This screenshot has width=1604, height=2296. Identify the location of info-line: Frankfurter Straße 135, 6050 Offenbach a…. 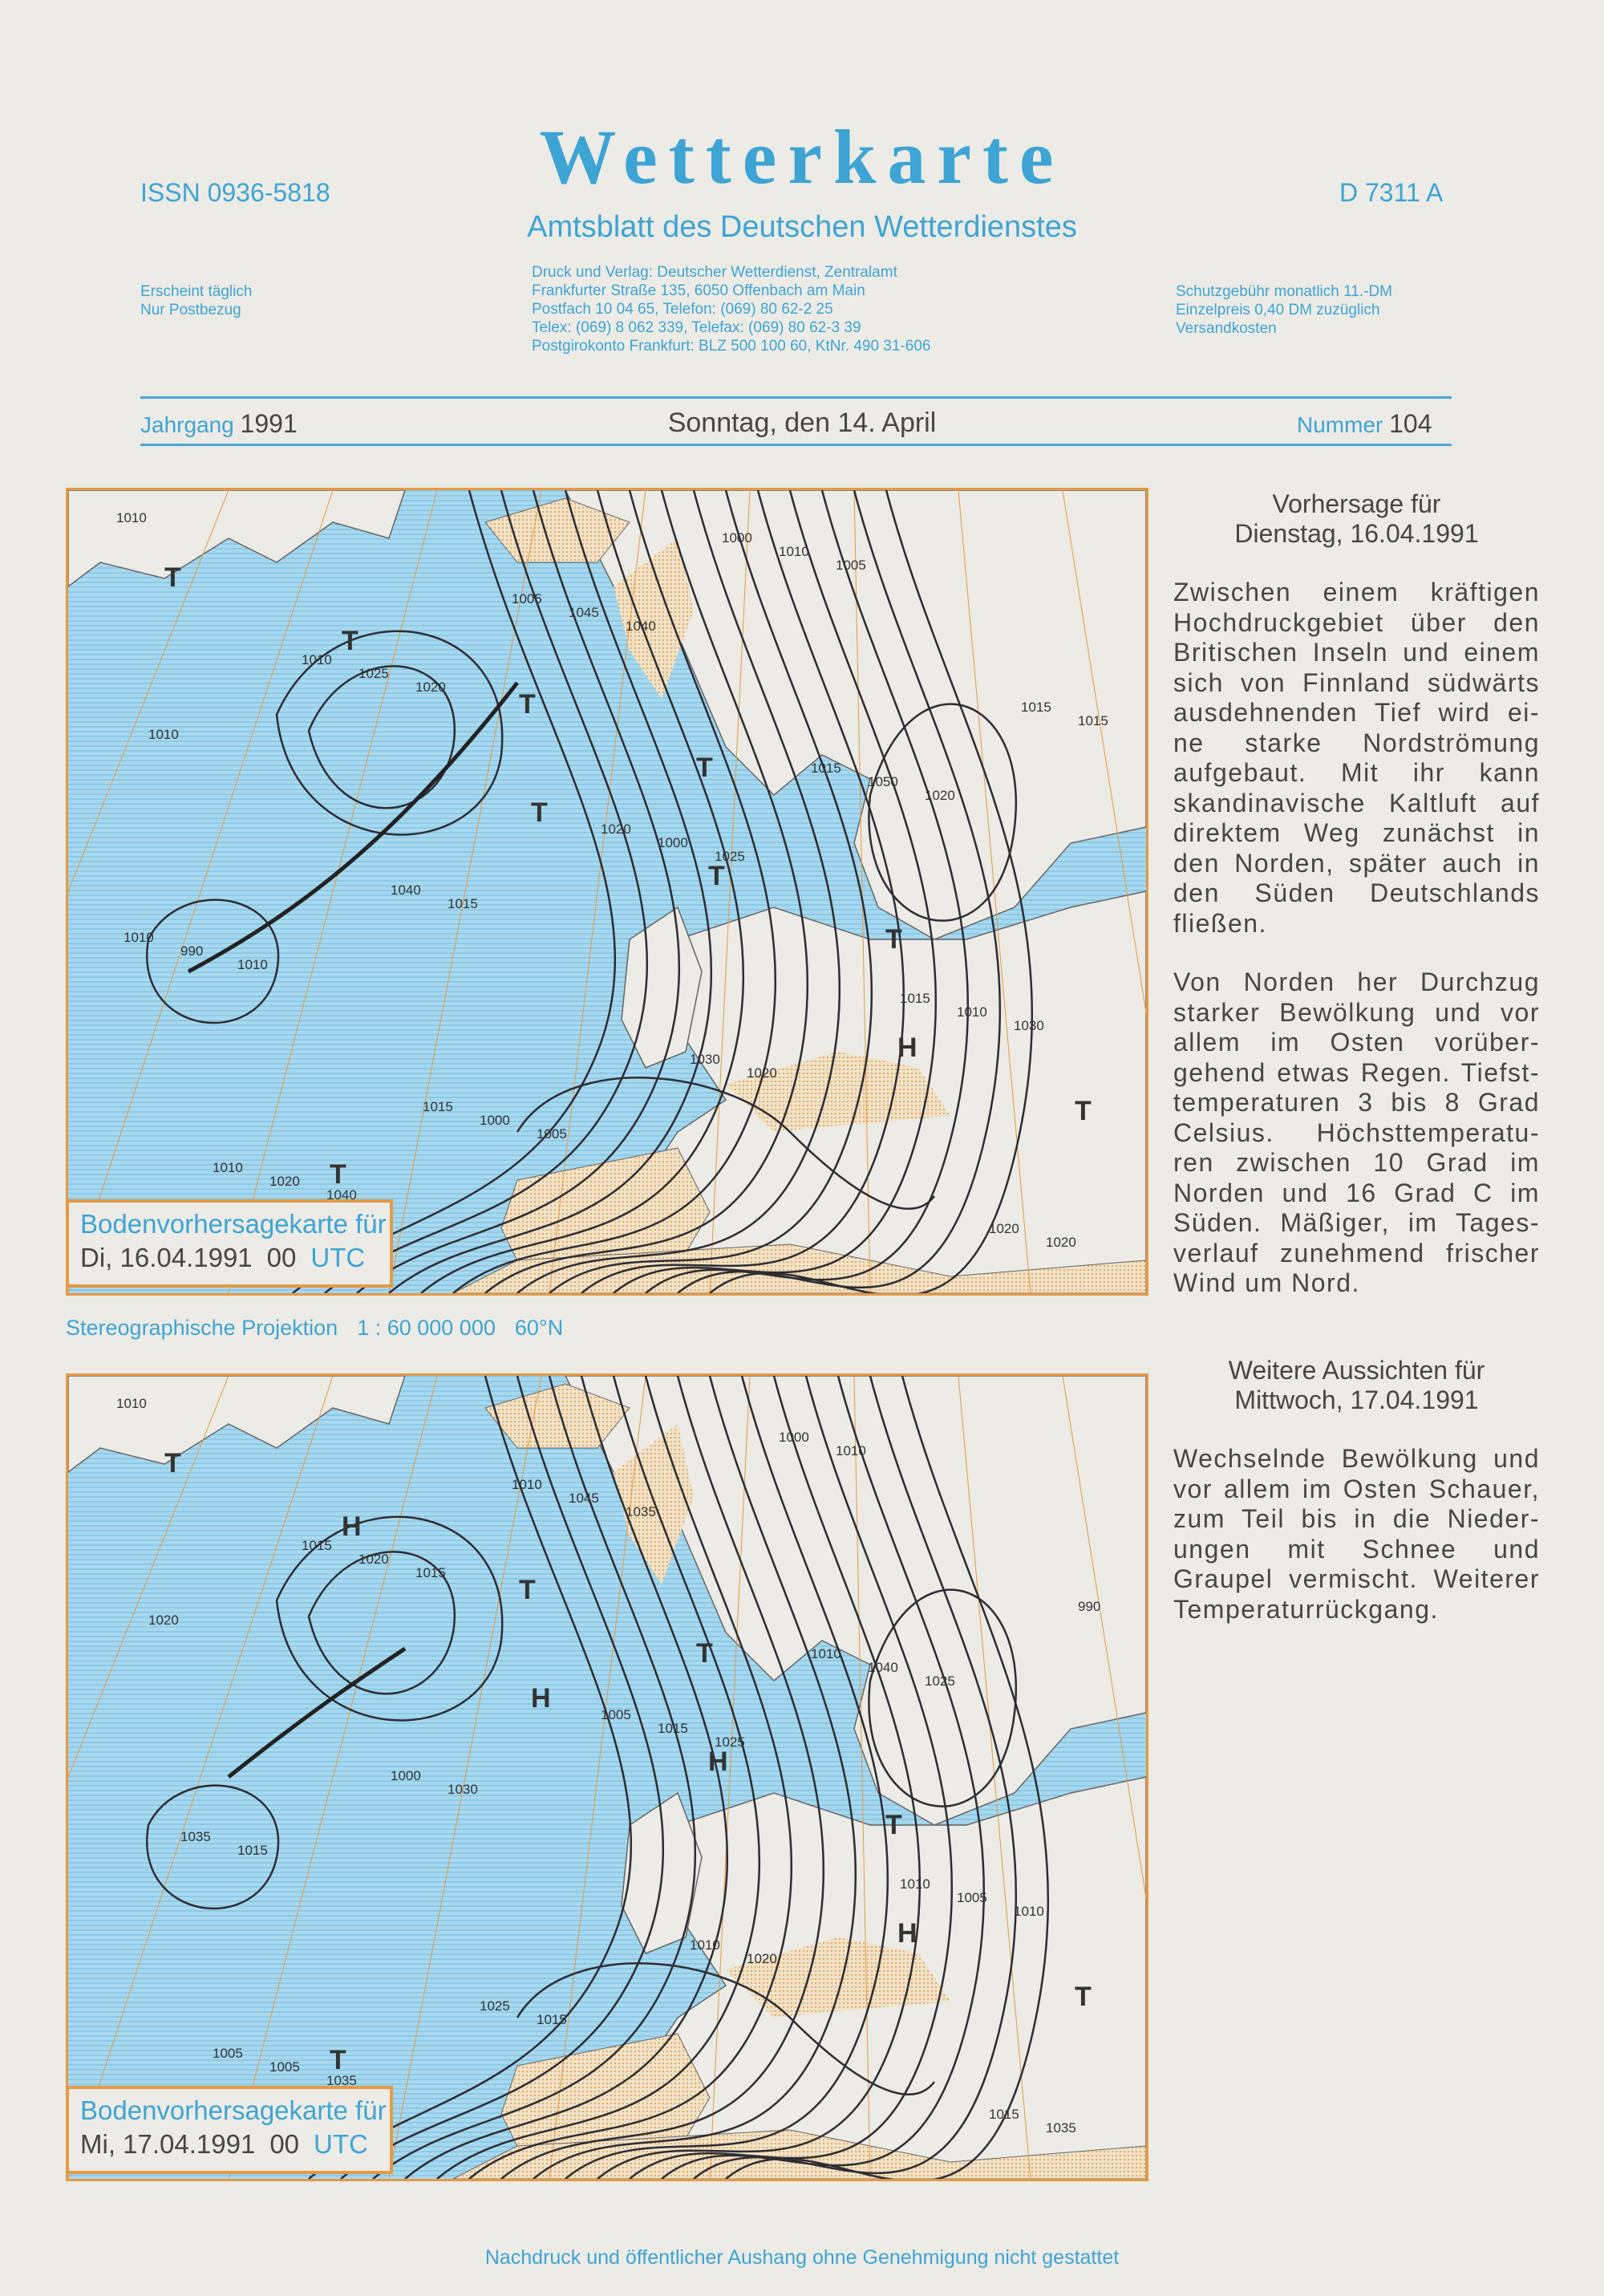
(699, 290).